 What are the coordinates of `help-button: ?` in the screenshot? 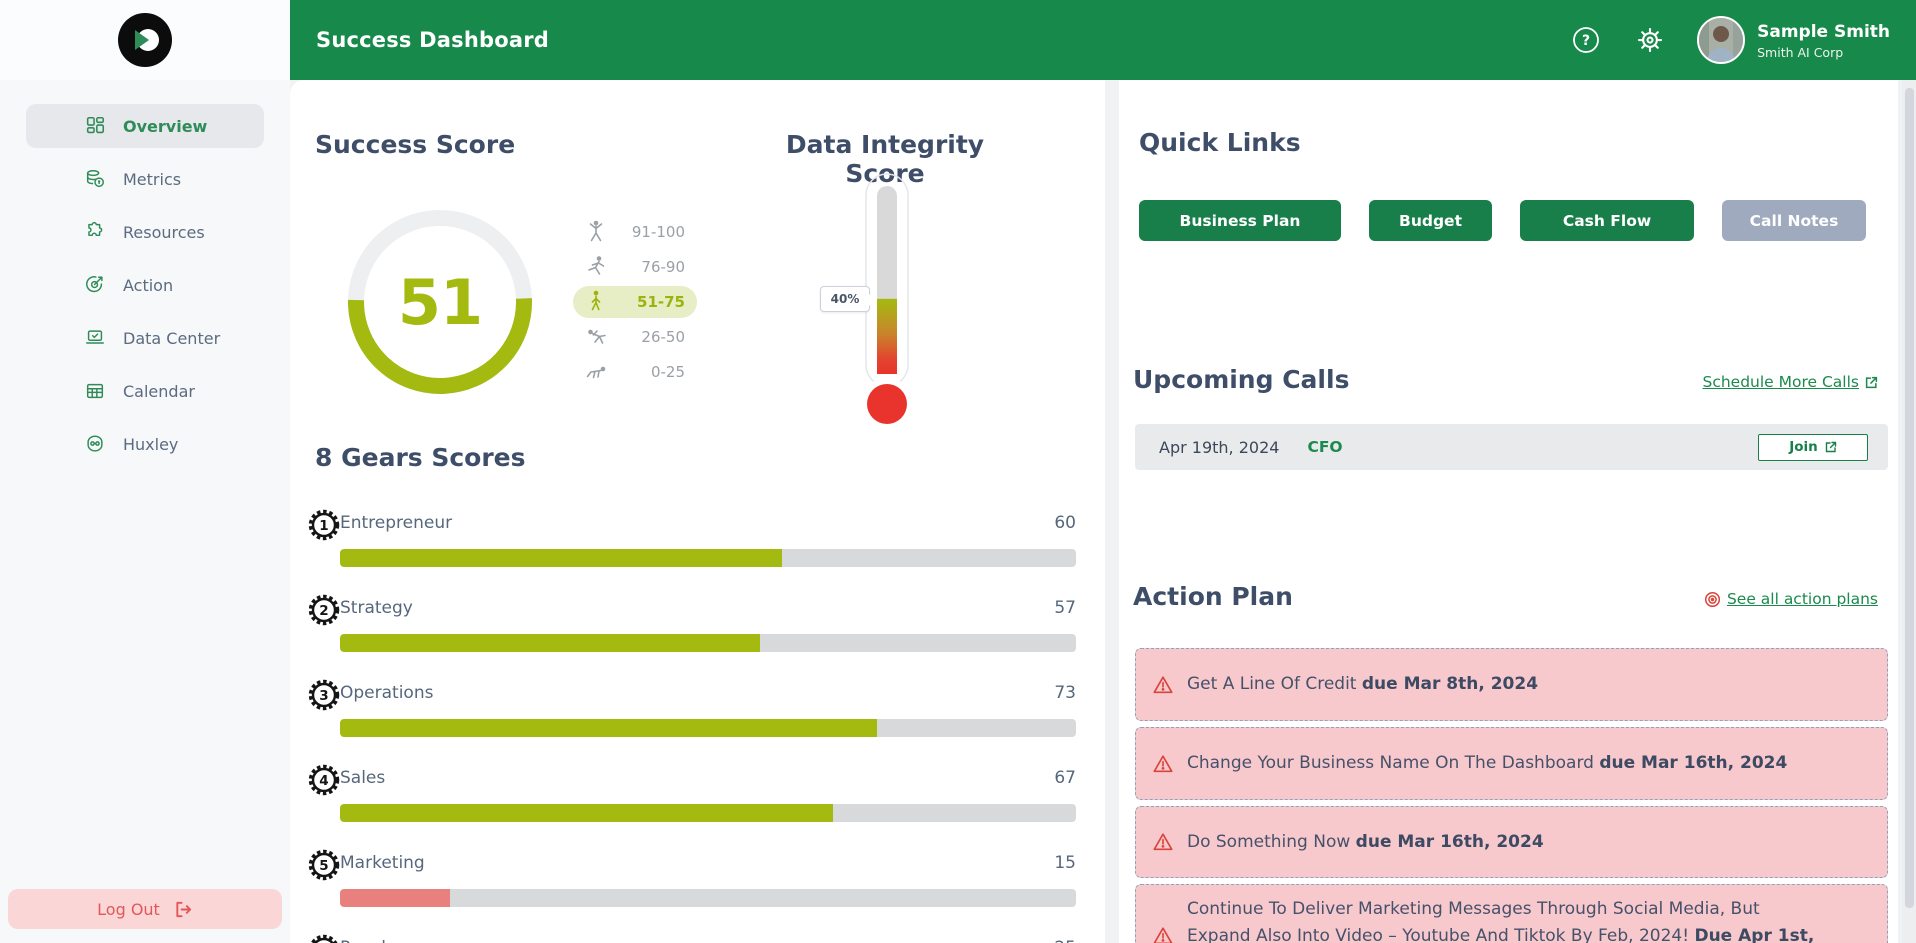 It's located at (1586, 40).